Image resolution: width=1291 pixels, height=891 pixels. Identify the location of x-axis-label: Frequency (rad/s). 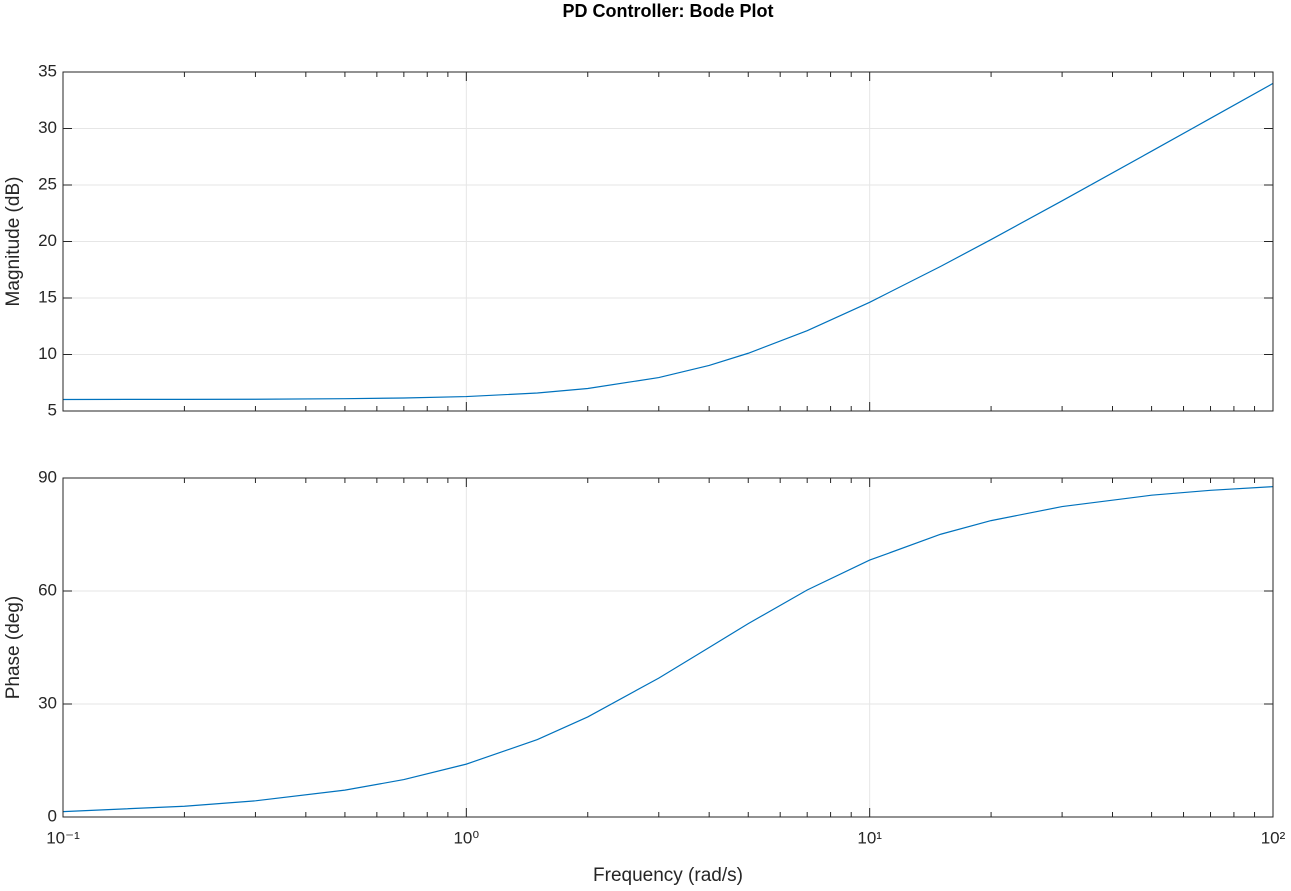
(668, 875).